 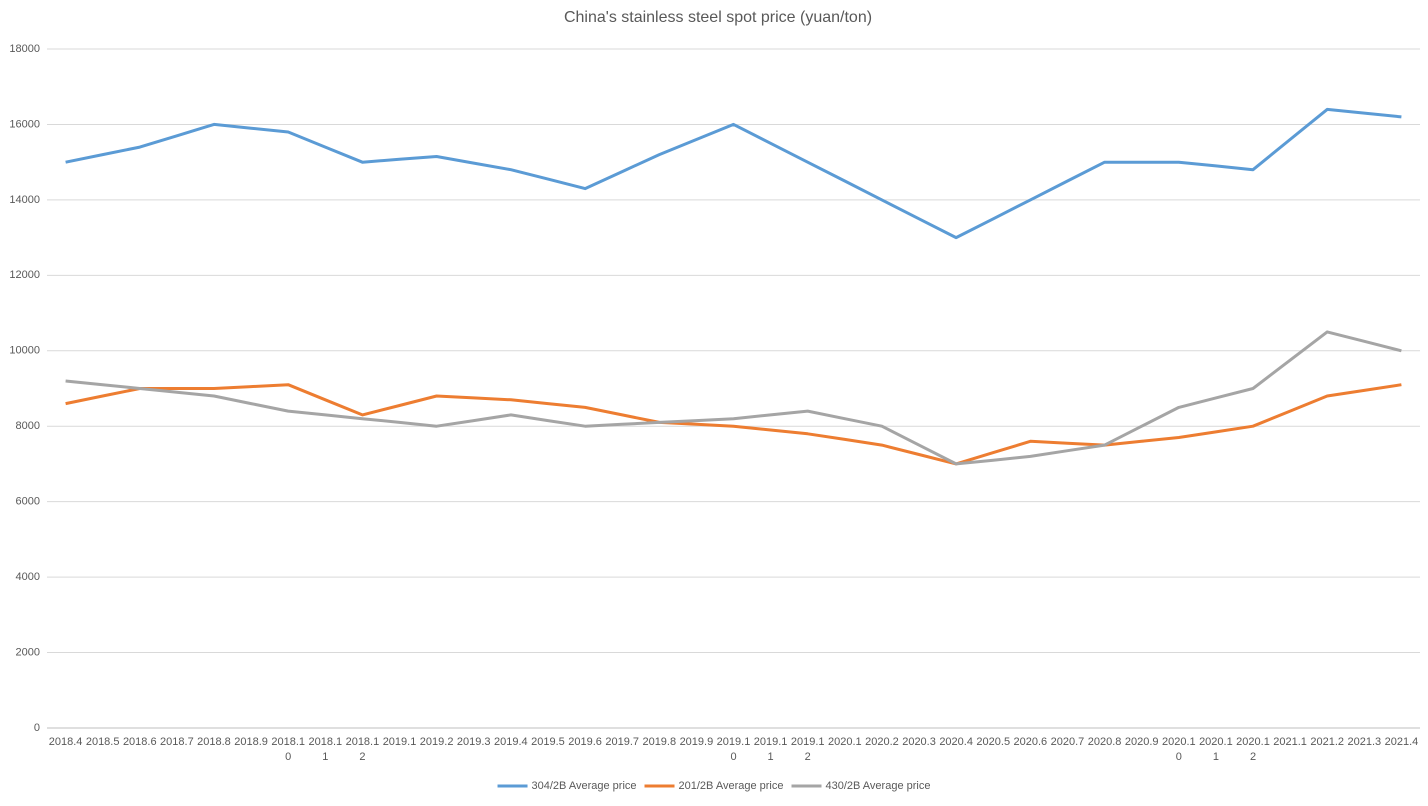 What do you see at coordinates (548, 742) in the screenshot?
I see `x-tick-label: 2019.5` at bounding box center [548, 742].